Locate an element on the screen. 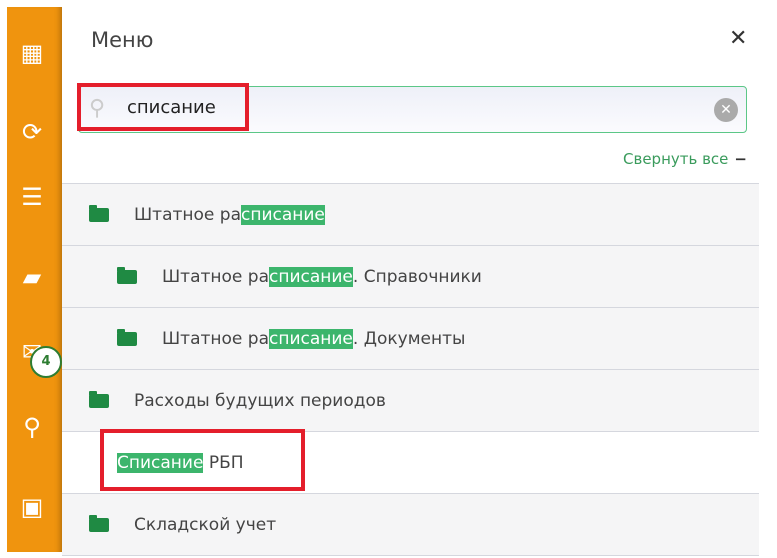 This screenshot has width=777, height=558. minus-icon: − is located at coordinates (740, 159).